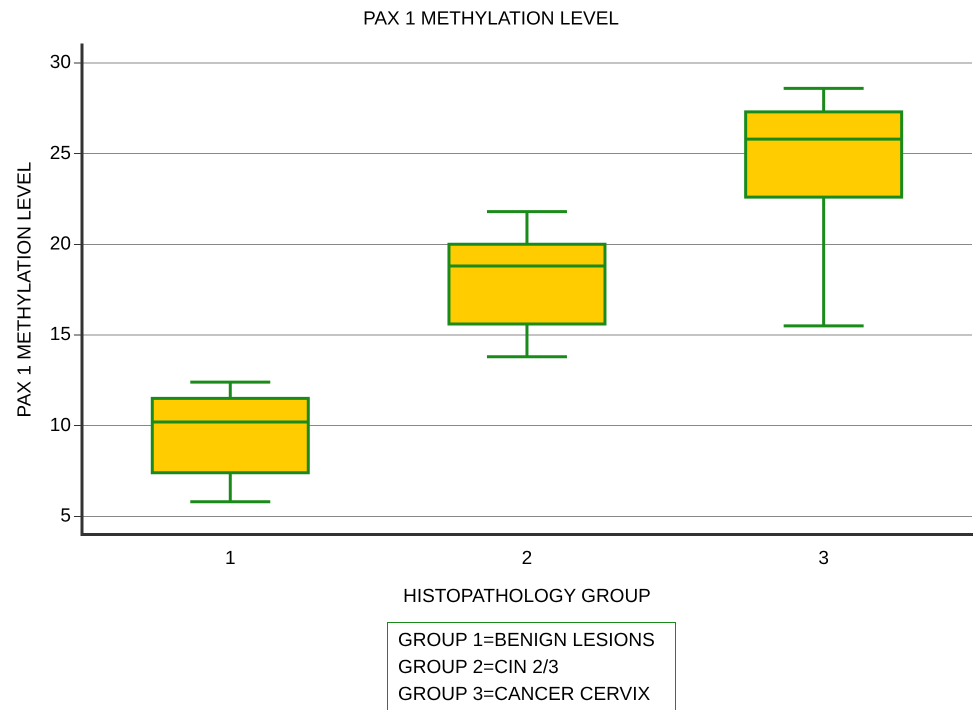 This screenshot has height=710, width=974. Describe the element at coordinates (479, 668) in the screenshot. I see `text: GROUP 2=CIN 2/3` at that location.